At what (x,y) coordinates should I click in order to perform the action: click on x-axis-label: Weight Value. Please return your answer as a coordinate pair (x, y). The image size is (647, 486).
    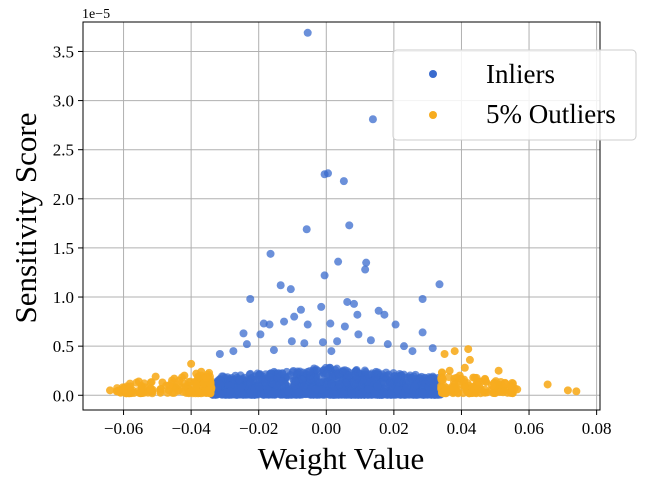
    Looking at the image, I should click on (341, 458).